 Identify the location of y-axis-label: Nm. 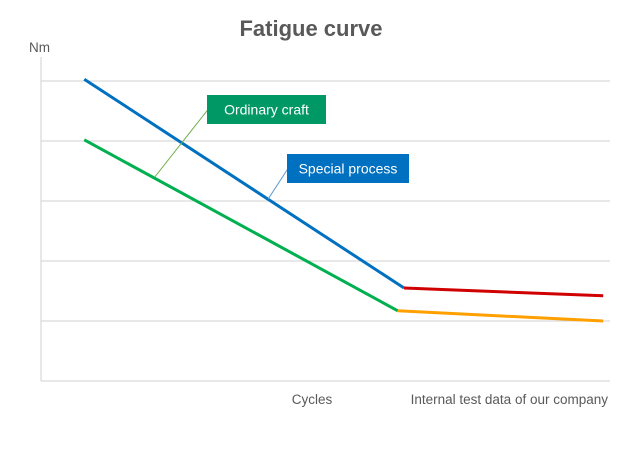
(39, 47).